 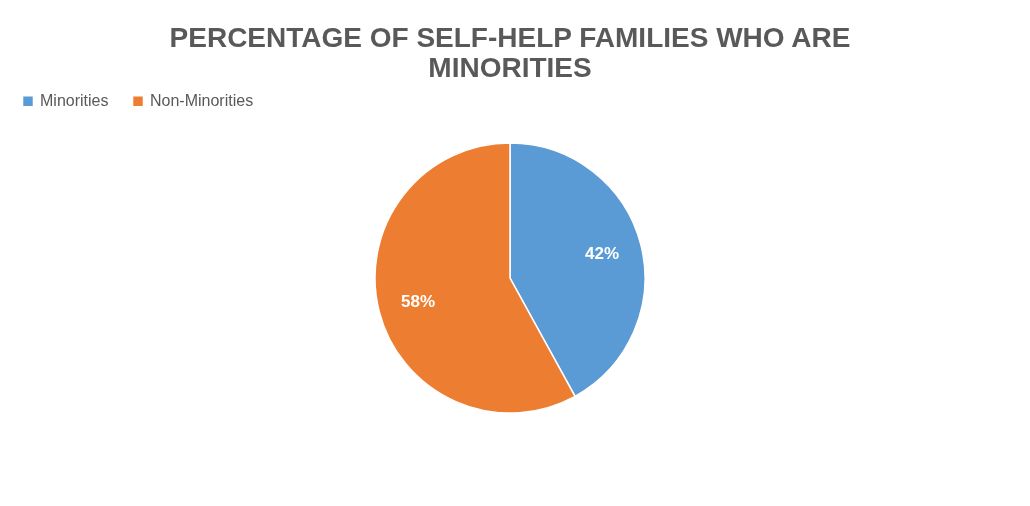 What do you see at coordinates (510, 52) in the screenshot?
I see `chart-title: PERCENTAGE OF SELF-HELP FAMILIES WHO ARE MINORITIES` at bounding box center [510, 52].